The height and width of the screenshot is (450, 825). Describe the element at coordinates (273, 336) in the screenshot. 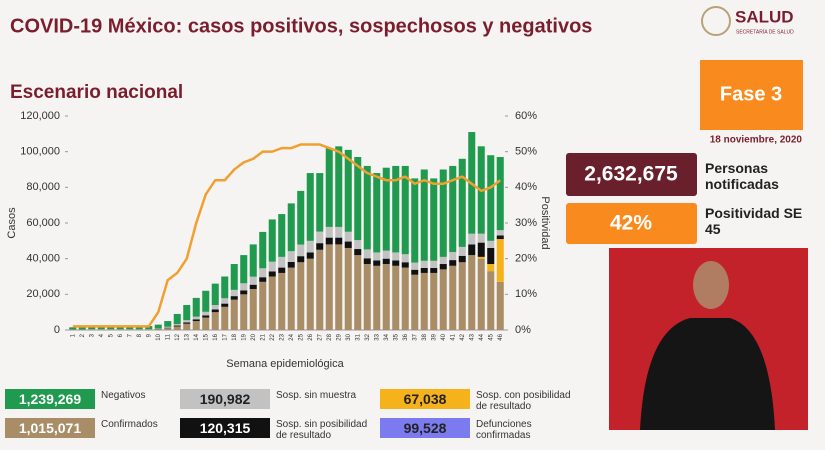

I see `x-tick-label: 22` at that location.